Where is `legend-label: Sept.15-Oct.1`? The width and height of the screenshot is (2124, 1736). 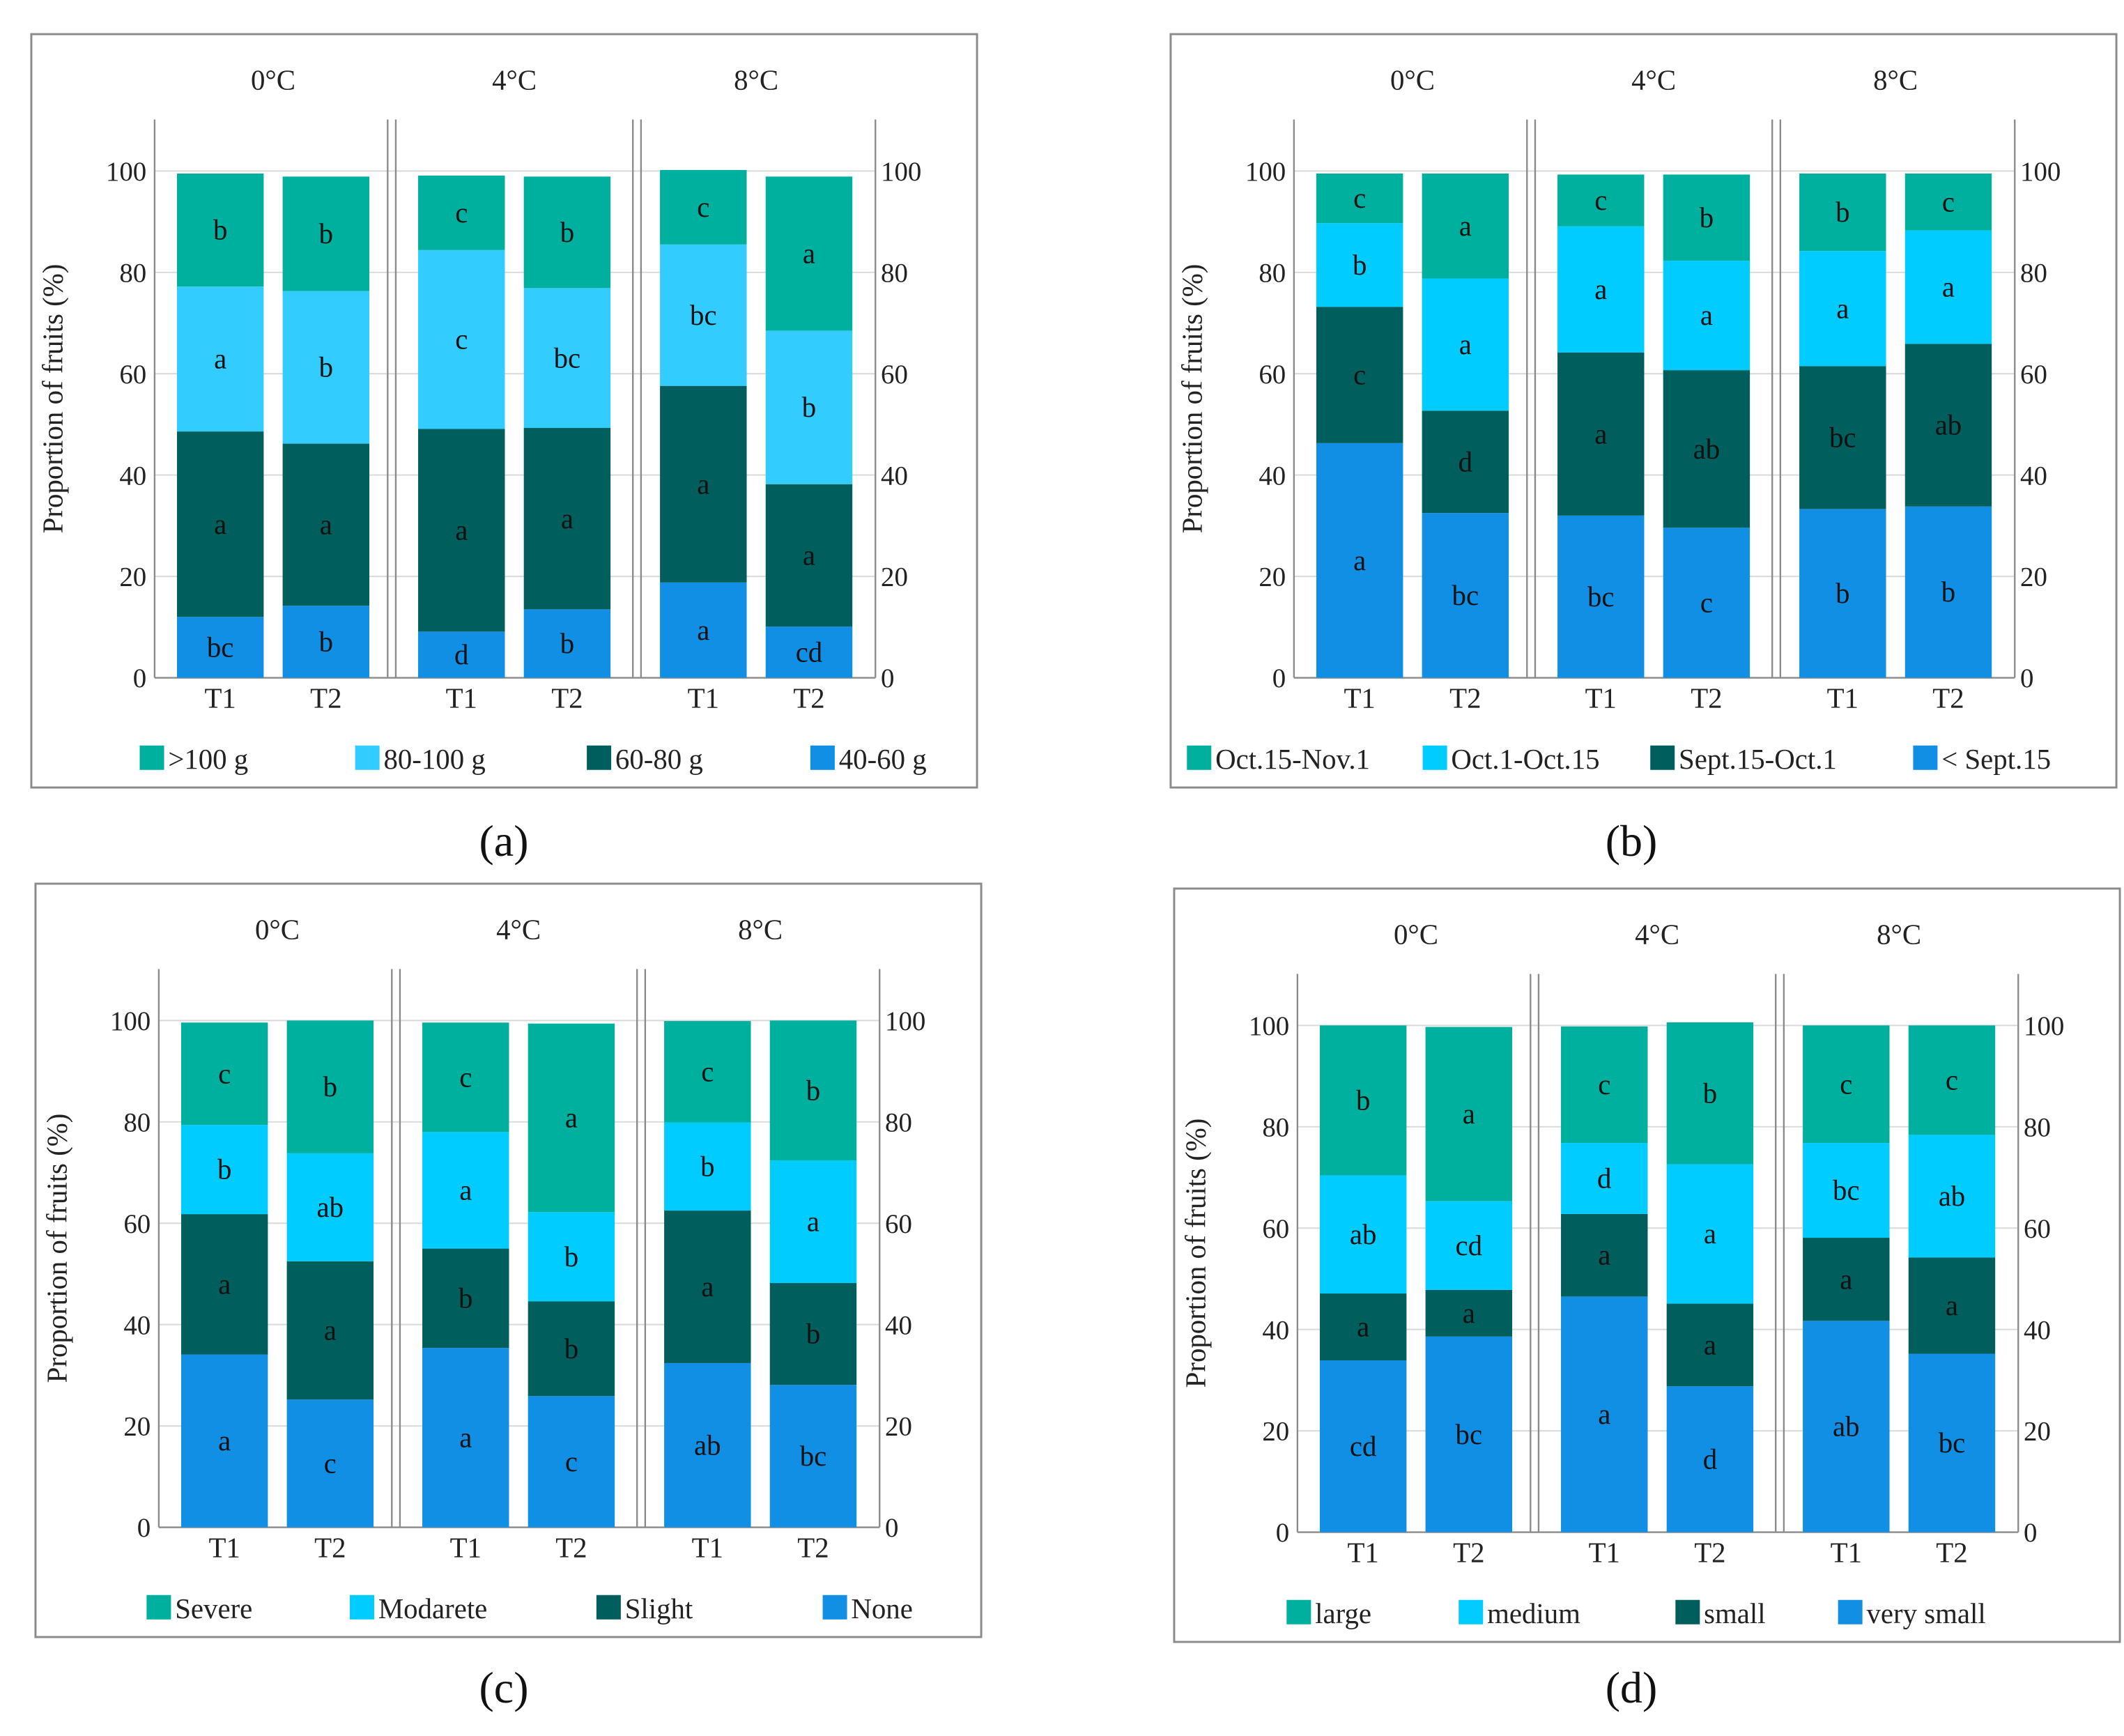 legend-label: Sept.15-Oct.1 is located at coordinates (1758, 759).